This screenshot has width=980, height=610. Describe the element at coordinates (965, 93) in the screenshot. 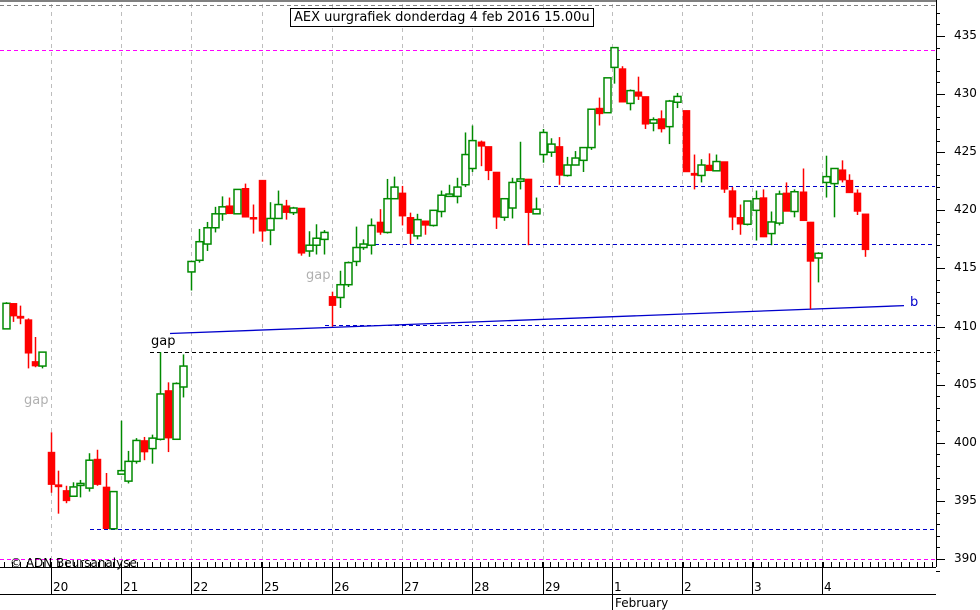

I see `y-tick-label: 430` at that location.